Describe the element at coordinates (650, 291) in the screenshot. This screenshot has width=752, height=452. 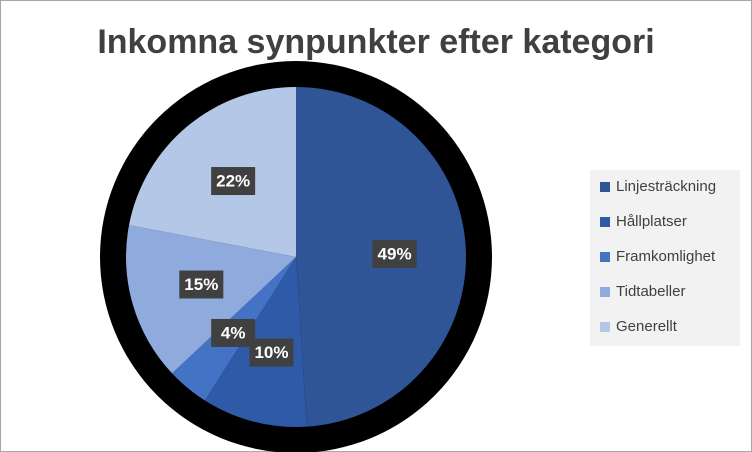
I see `legend-label: Tidtabeller` at that location.